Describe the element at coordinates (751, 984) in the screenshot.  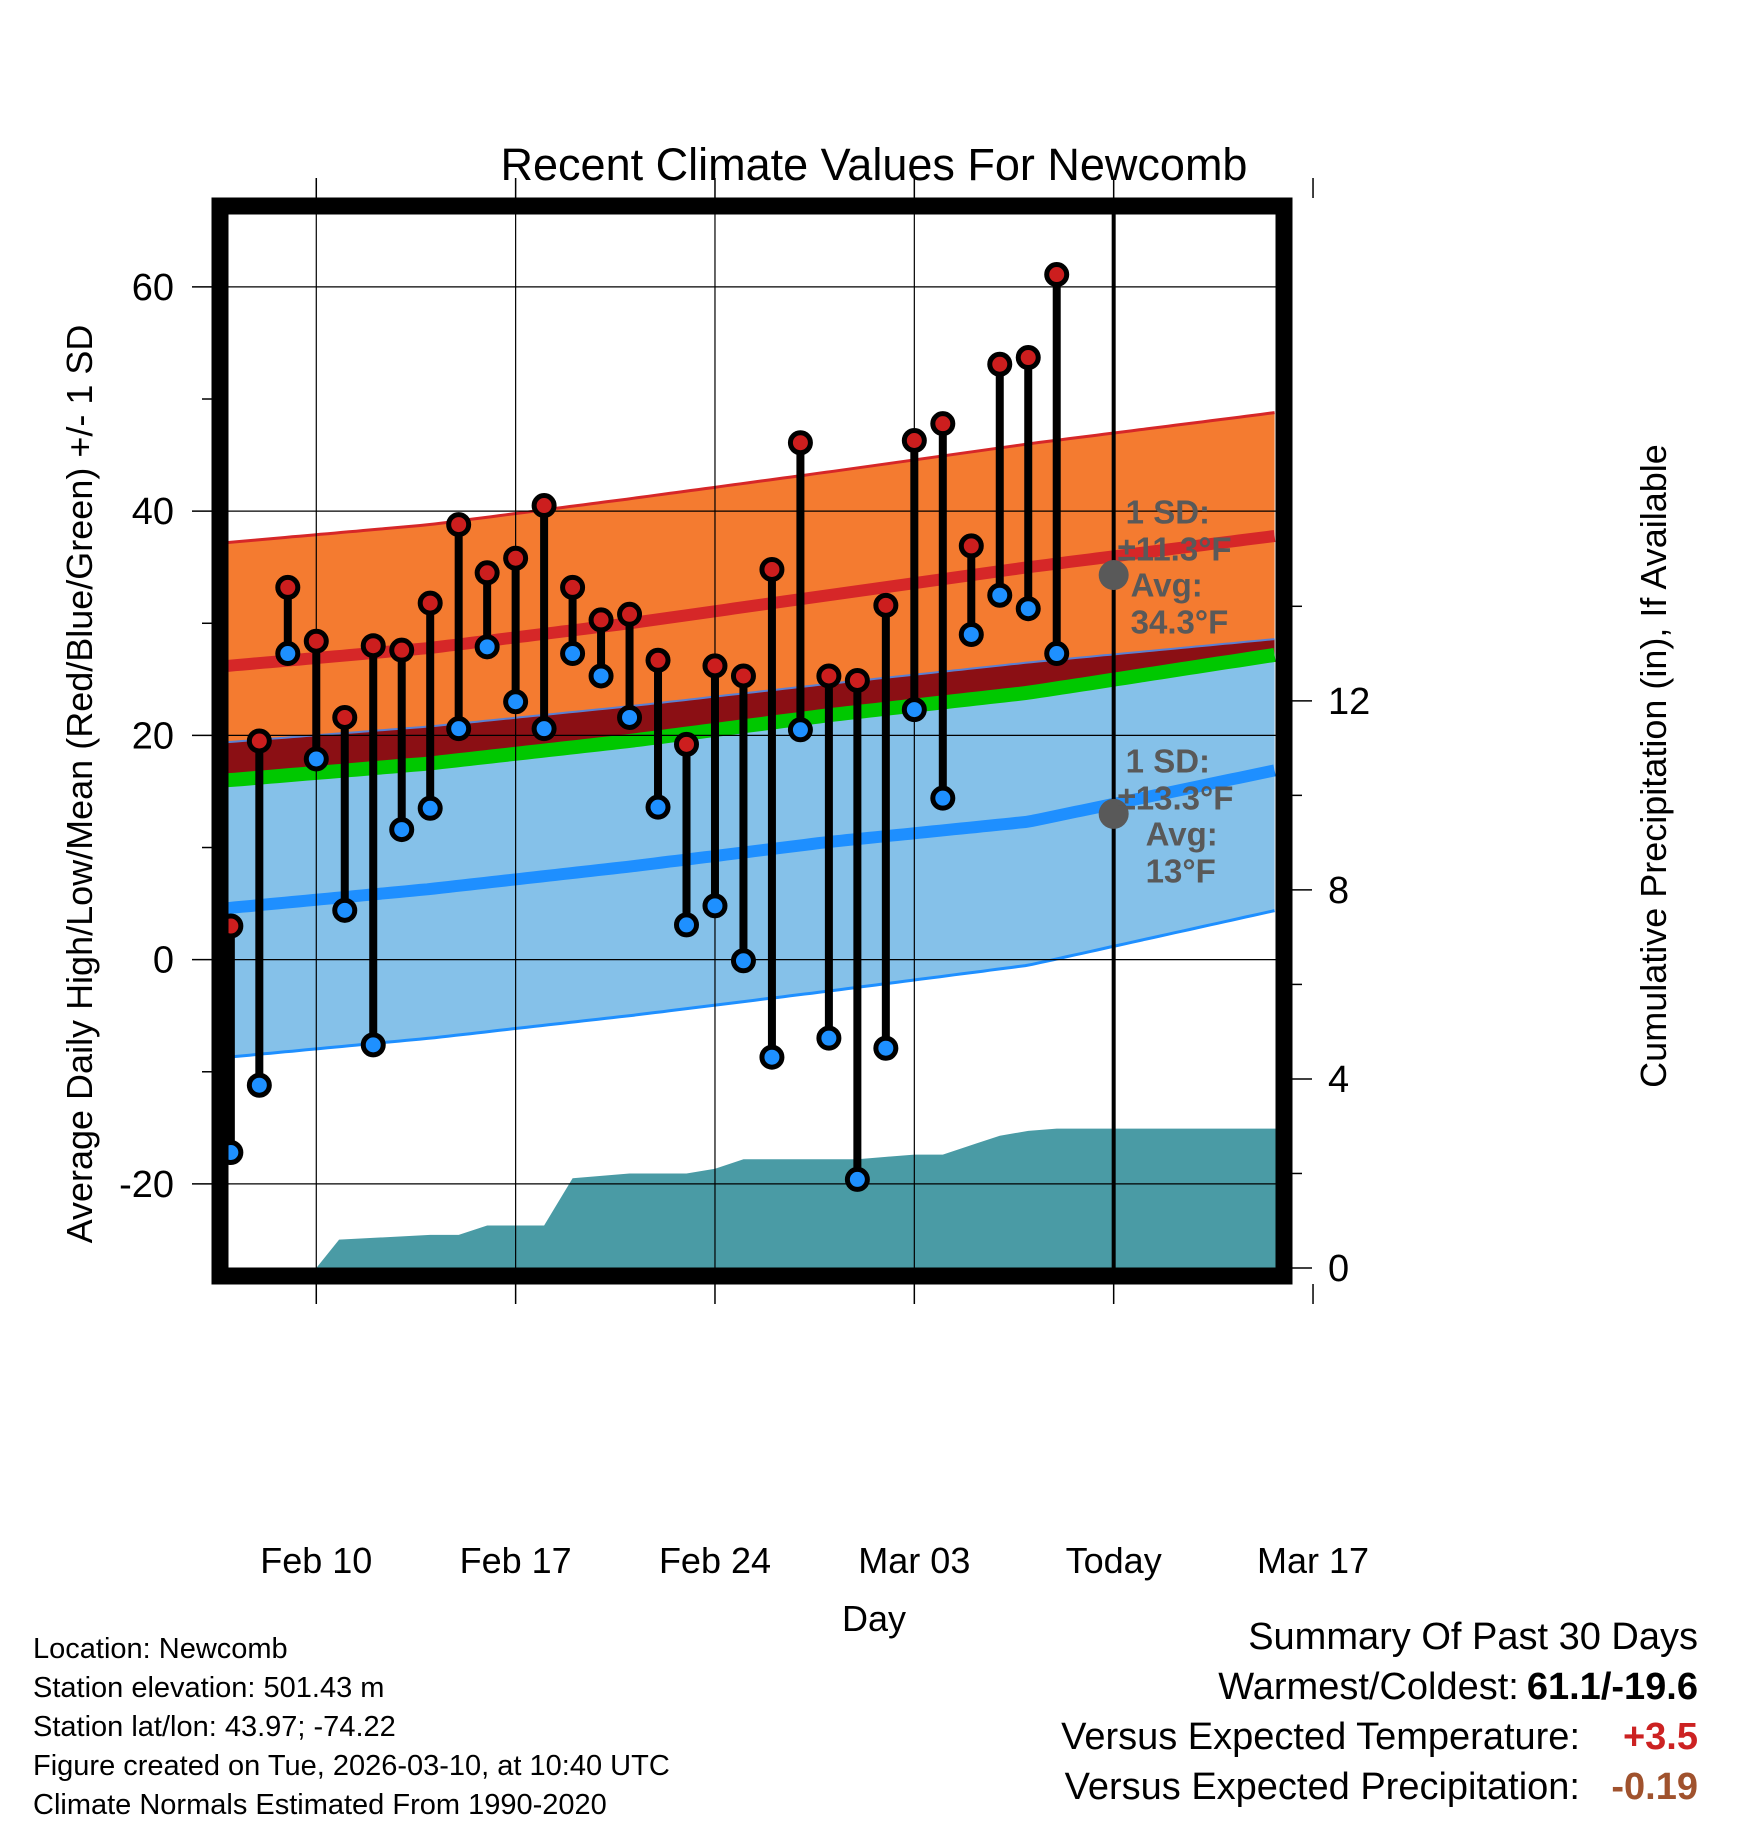
I see `low-lower-line` at that location.